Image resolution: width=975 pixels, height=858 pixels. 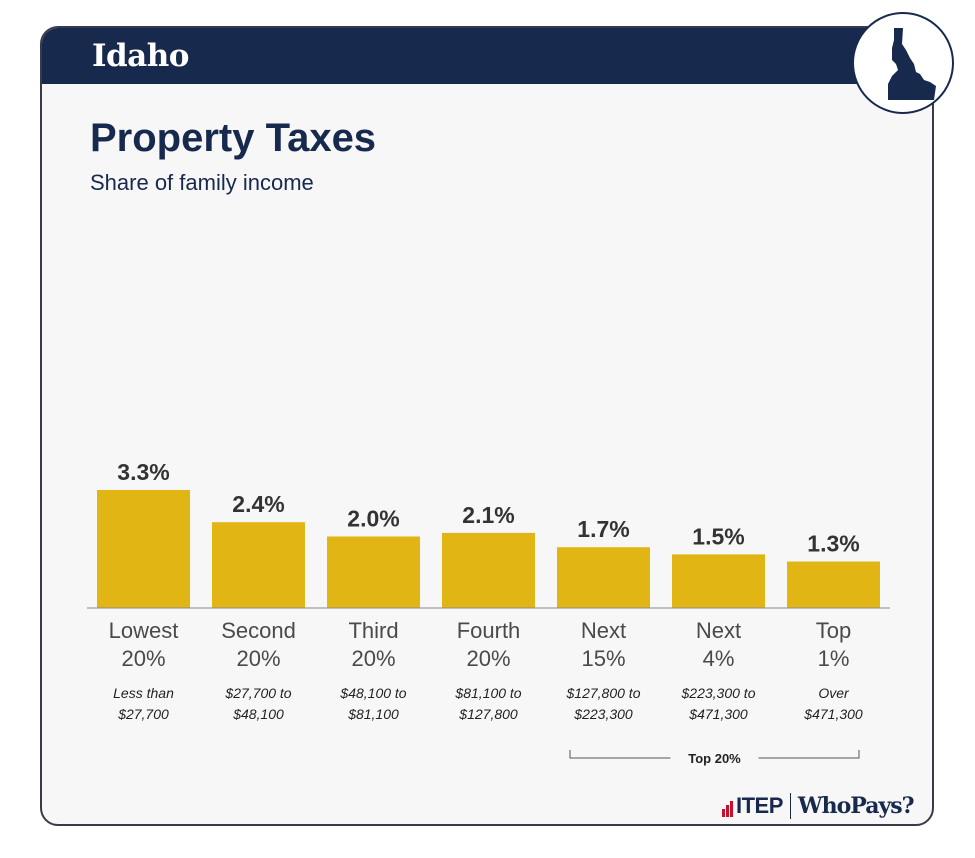 I want to click on category-label: Lowest, so click(x=144, y=630).